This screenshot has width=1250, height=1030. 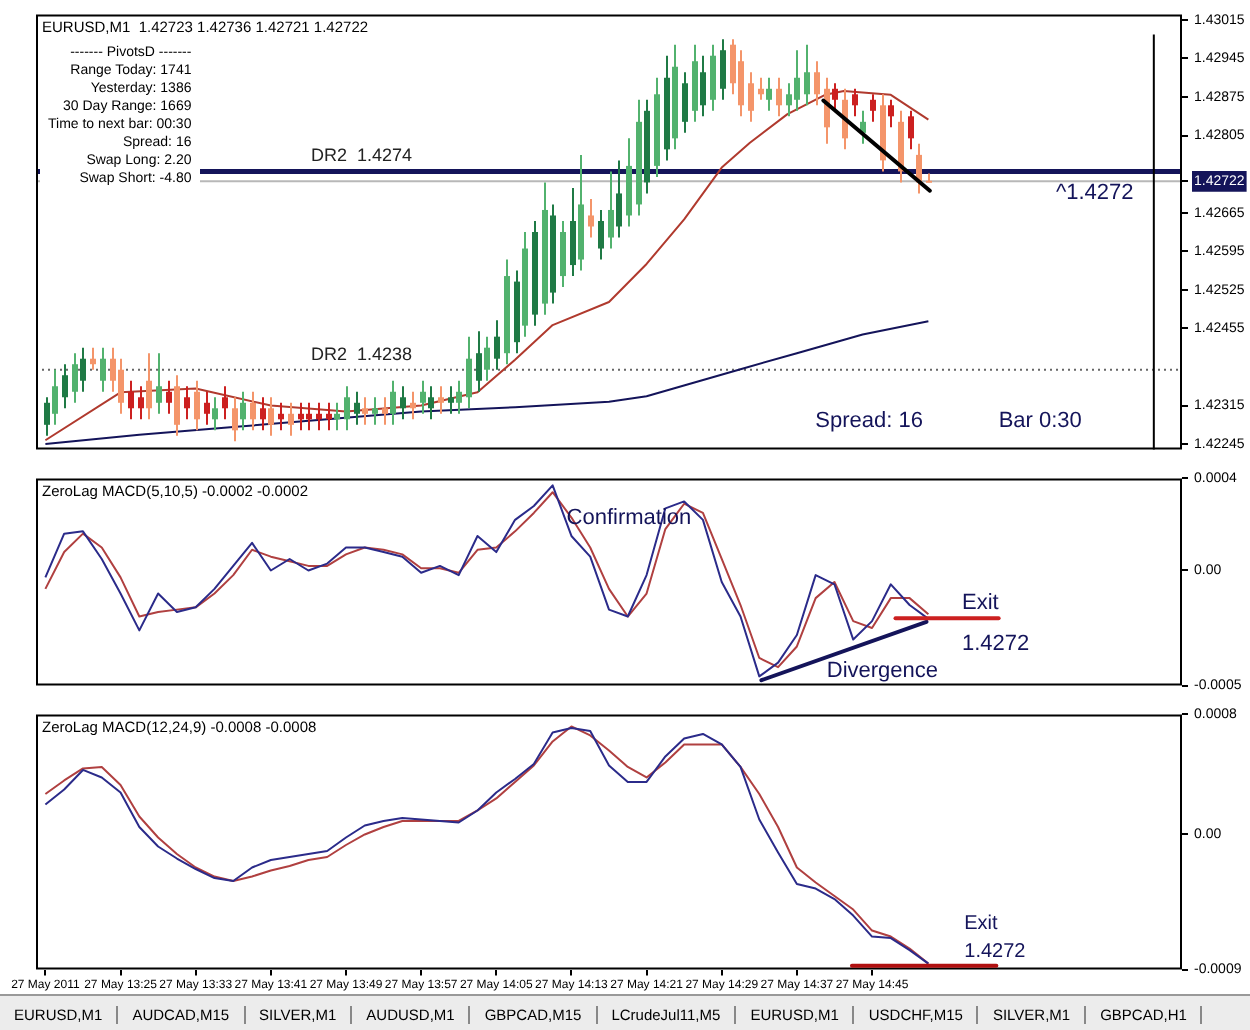 What do you see at coordinates (1094, 192) in the screenshot?
I see `annotation: ^1.4272` at bounding box center [1094, 192].